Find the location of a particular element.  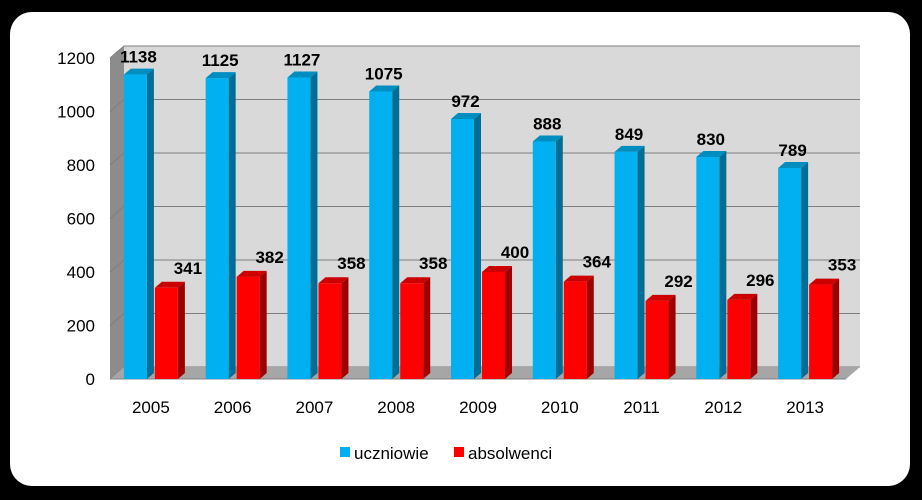

bar-absolwenci-2008: 358 is located at coordinates (423, 316).